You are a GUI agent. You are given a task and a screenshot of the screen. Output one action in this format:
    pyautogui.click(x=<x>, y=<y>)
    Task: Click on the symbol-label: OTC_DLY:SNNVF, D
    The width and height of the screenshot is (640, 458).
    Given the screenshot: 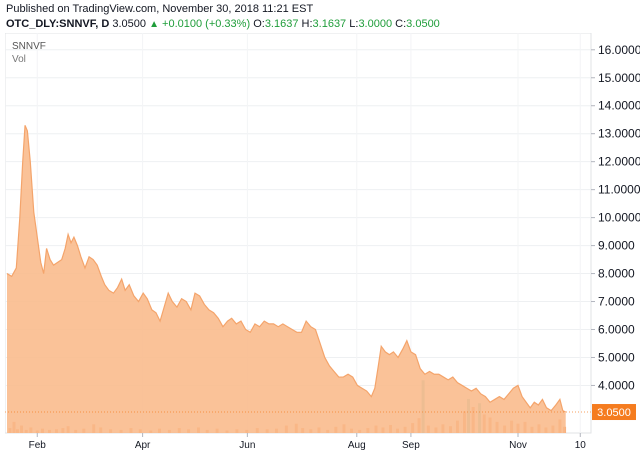 What is the action you would take?
    pyautogui.click(x=58, y=24)
    